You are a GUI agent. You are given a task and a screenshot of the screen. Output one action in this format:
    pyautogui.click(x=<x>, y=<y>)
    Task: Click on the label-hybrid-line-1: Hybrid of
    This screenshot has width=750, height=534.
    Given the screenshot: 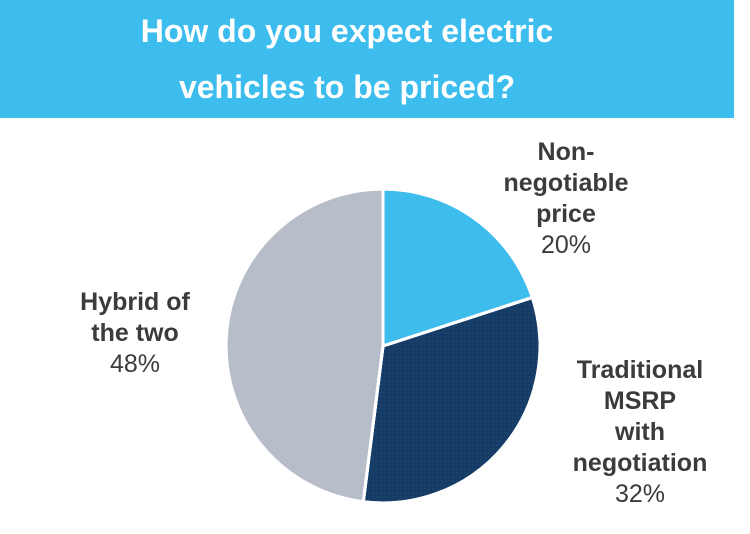 What is the action you would take?
    pyautogui.click(x=135, y=302)
    